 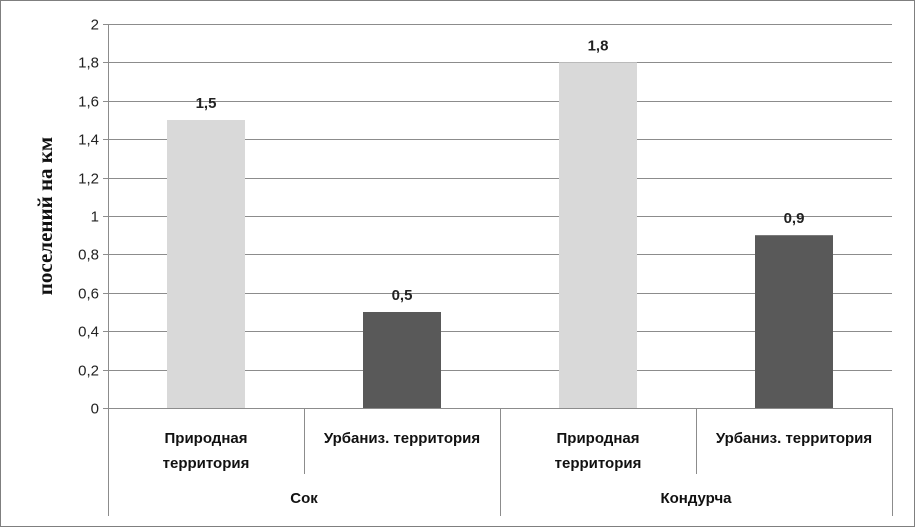 What do you see at coordinates (95, 409) in the screenshot?
I see `y-tick-label: 0` at bounding box center [95, 409].